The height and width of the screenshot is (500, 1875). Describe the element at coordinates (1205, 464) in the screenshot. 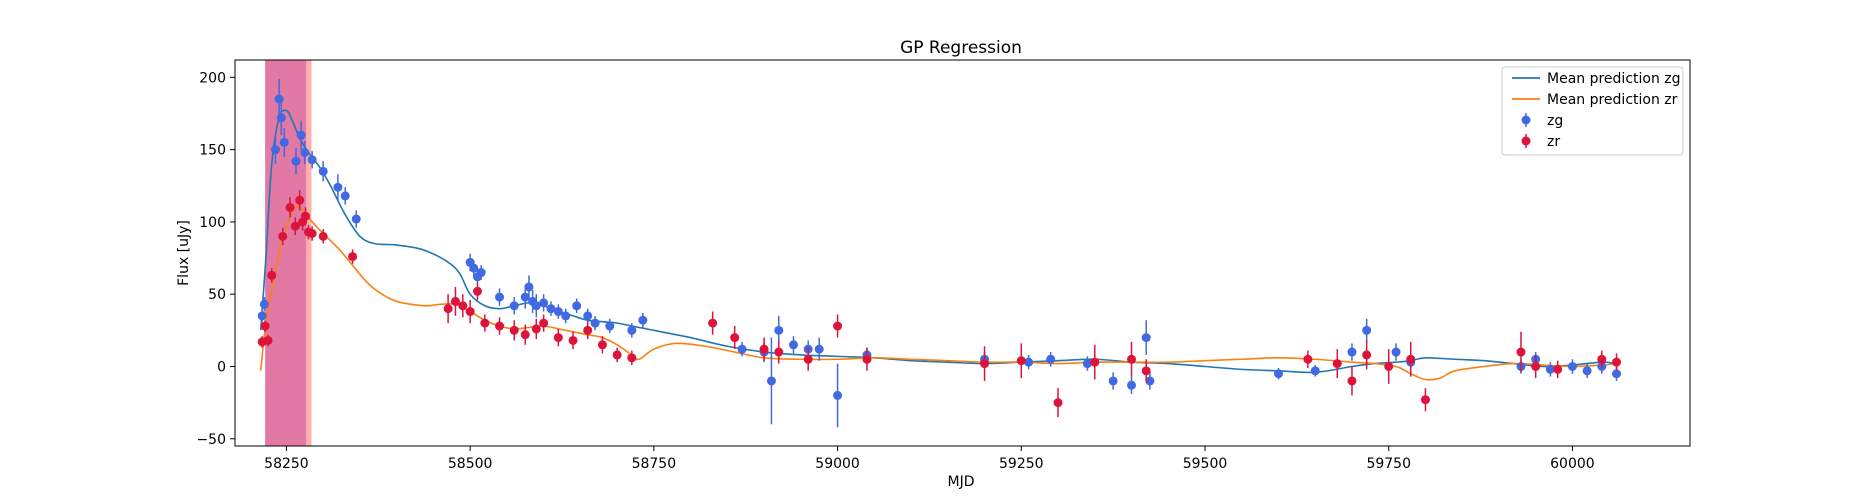

I see `x-tick-label: 59500` at that location.